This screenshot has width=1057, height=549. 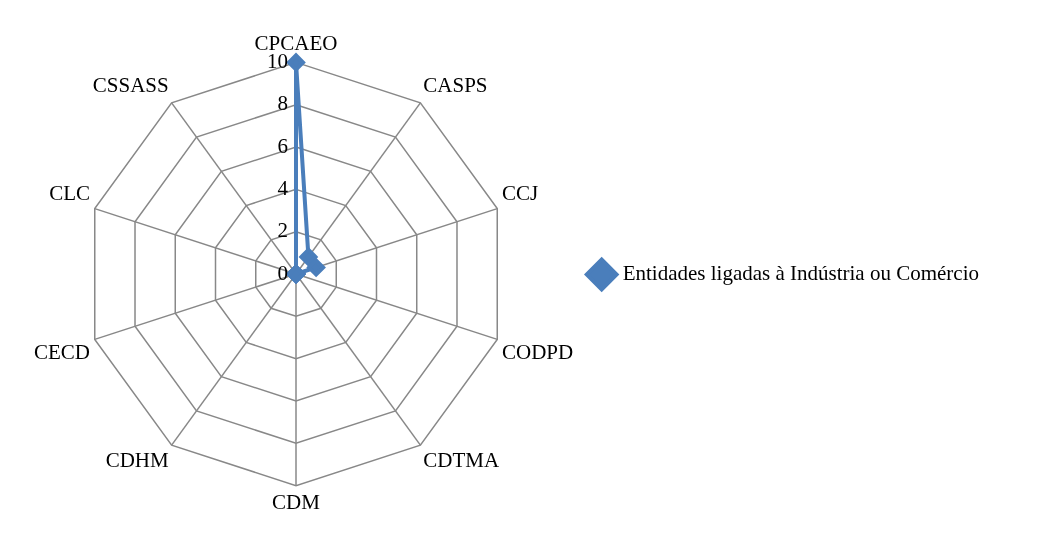 What do you see at coordinates (455, 84) in the screenshot?
I see `spoke-label: CASPS` at bounding box center [455, 84].